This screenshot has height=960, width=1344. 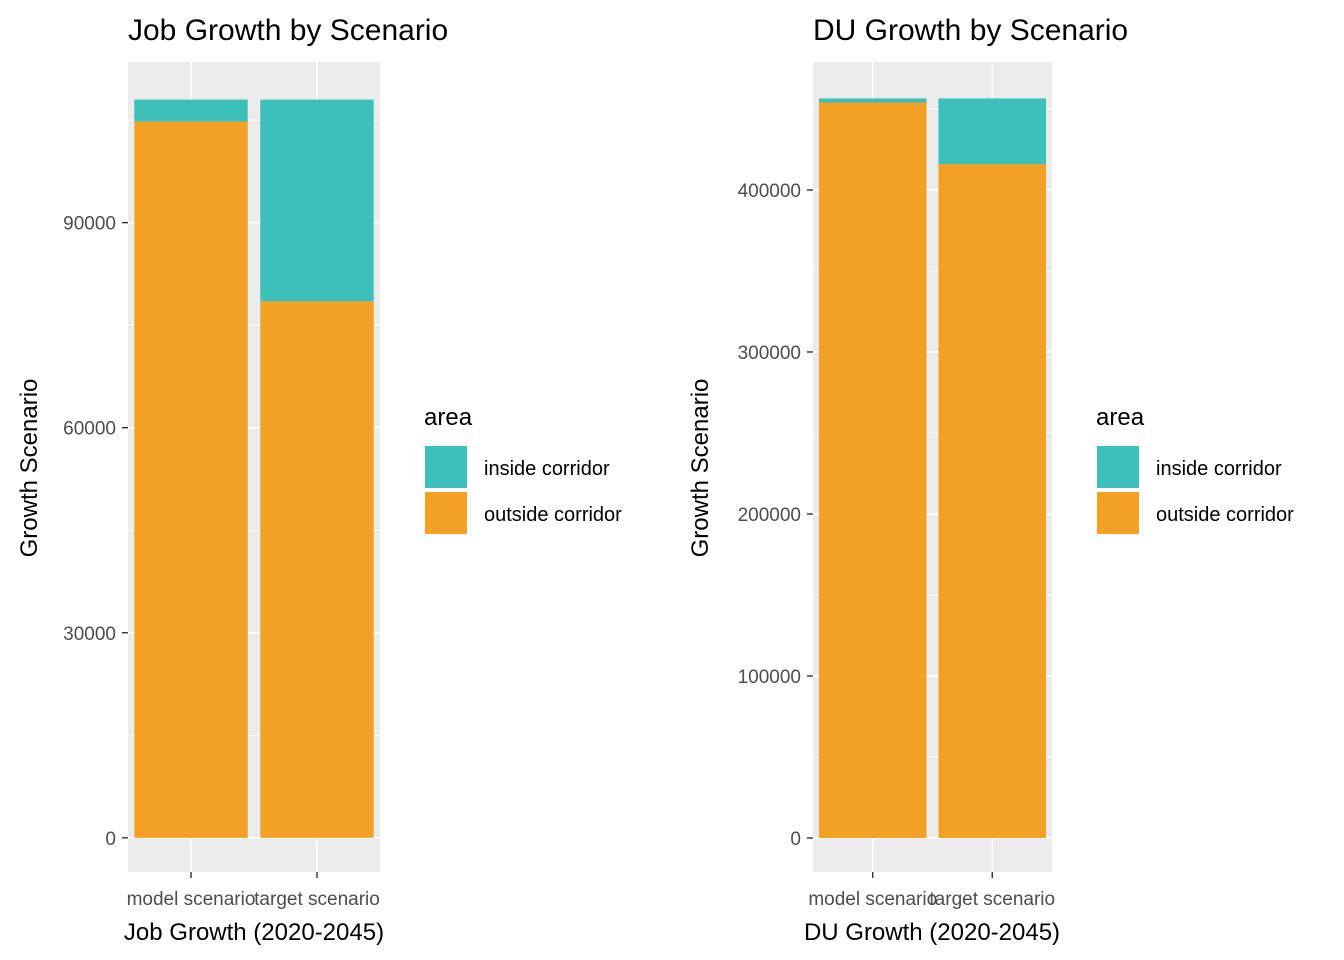 I want to click on y-tick-label: 30000, so click(x=89, y=634).